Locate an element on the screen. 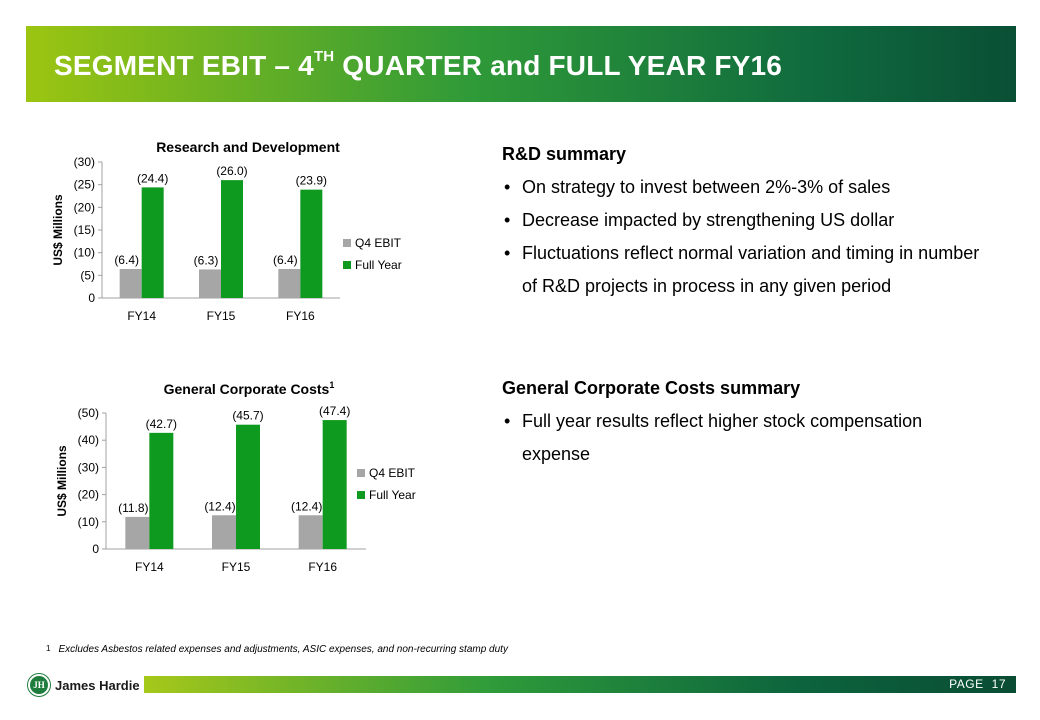 The width and height of the screenshot is (1040, 720). data-label: (6.3) is located at coordinates (206, 260).